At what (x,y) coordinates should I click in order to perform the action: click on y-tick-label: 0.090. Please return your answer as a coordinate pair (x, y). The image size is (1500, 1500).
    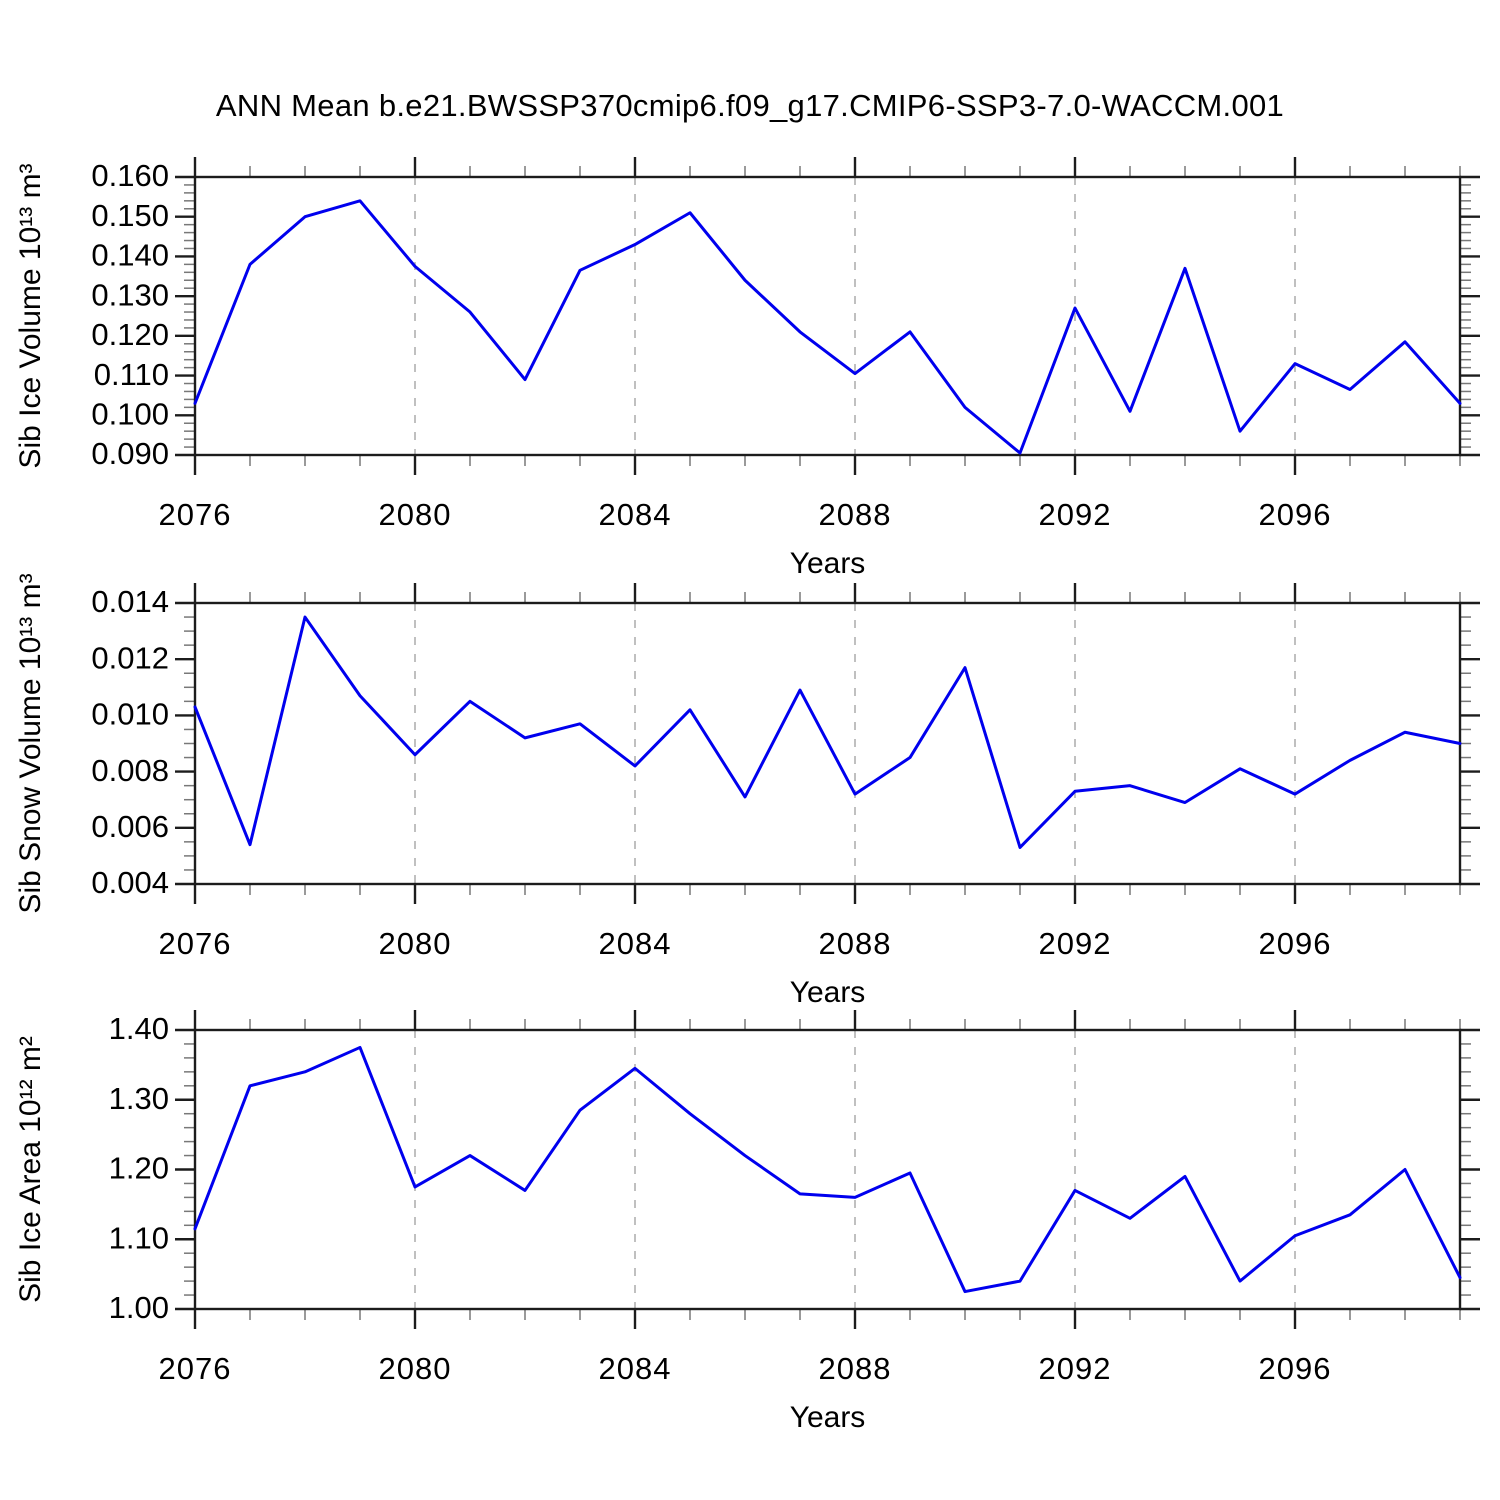
    Looking at the image, I should click on (130, 453).